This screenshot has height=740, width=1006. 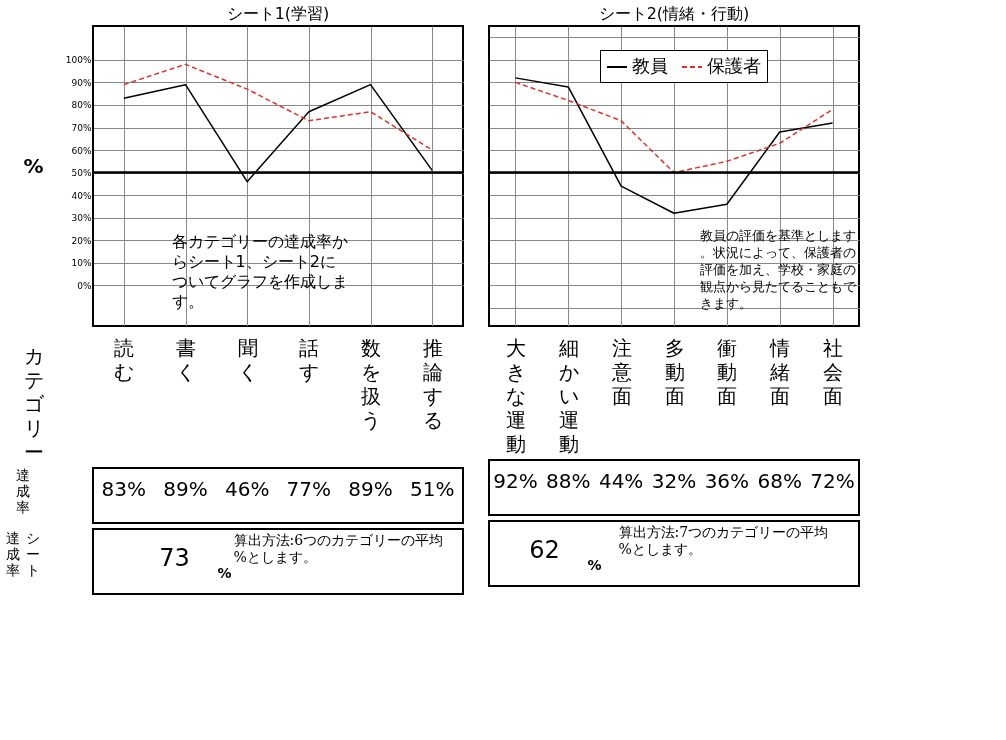 I want to click on x-tick-label: 多動面, so click(x=674, y=371).